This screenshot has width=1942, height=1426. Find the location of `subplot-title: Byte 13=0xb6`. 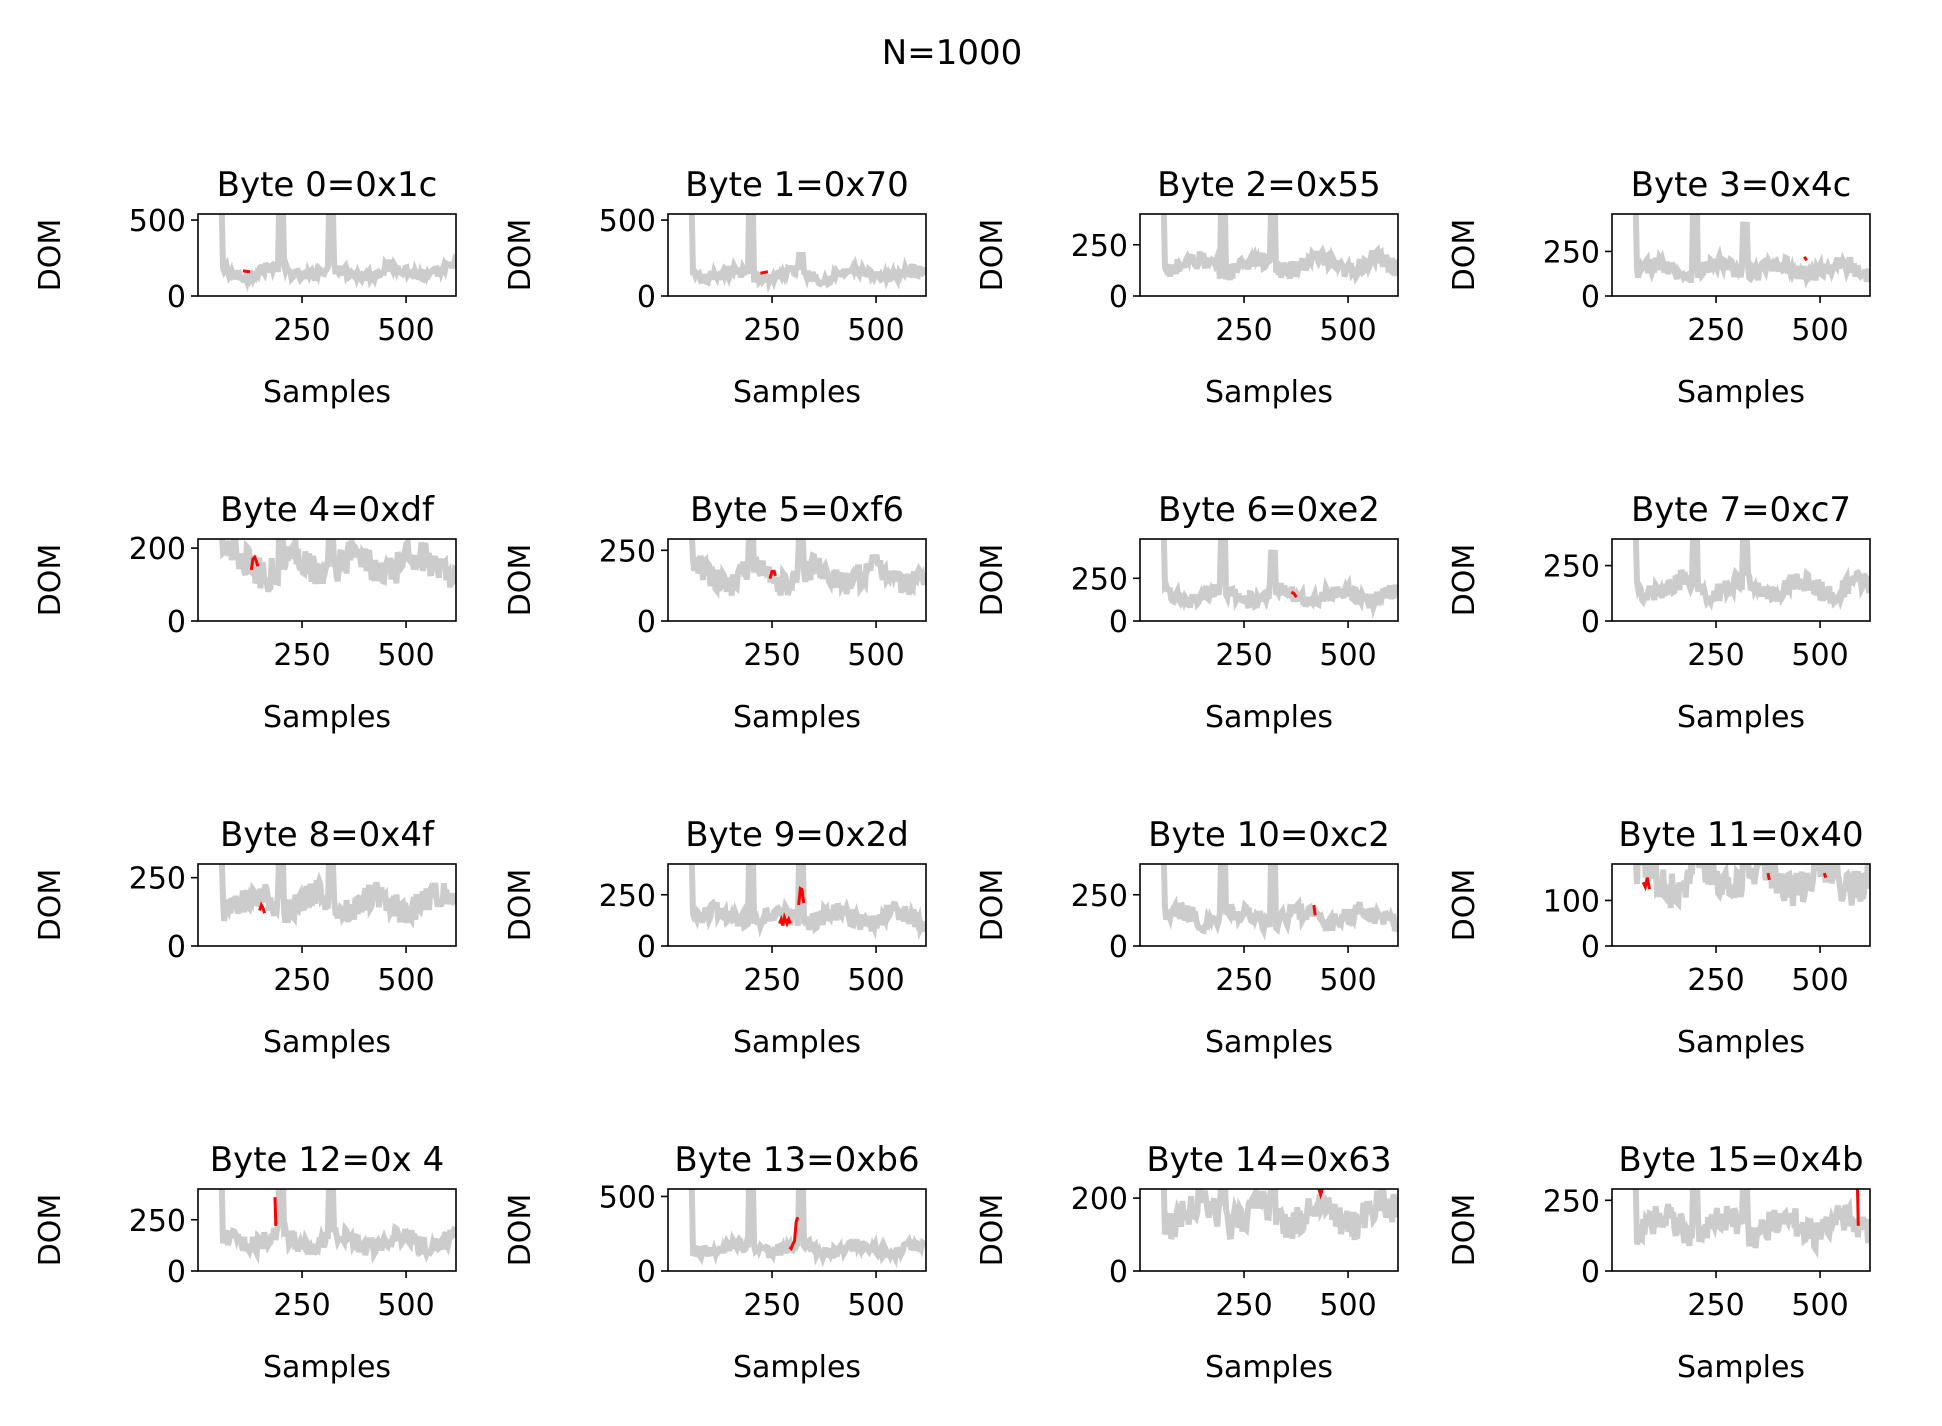

subplot-title: Byte 13=0xb6 is located at coordinates (796, 1160).